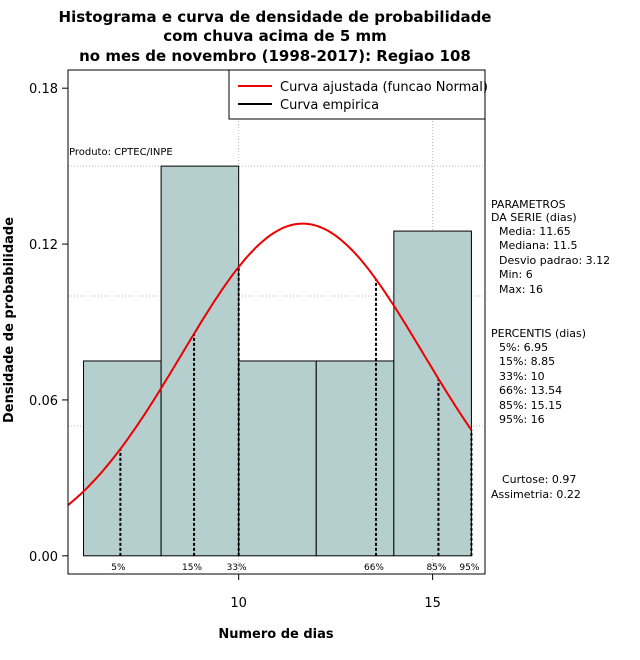  Describe the element at coordinates (469, 568) in the screenshot. I see `percentile-label: 95%` at that location.